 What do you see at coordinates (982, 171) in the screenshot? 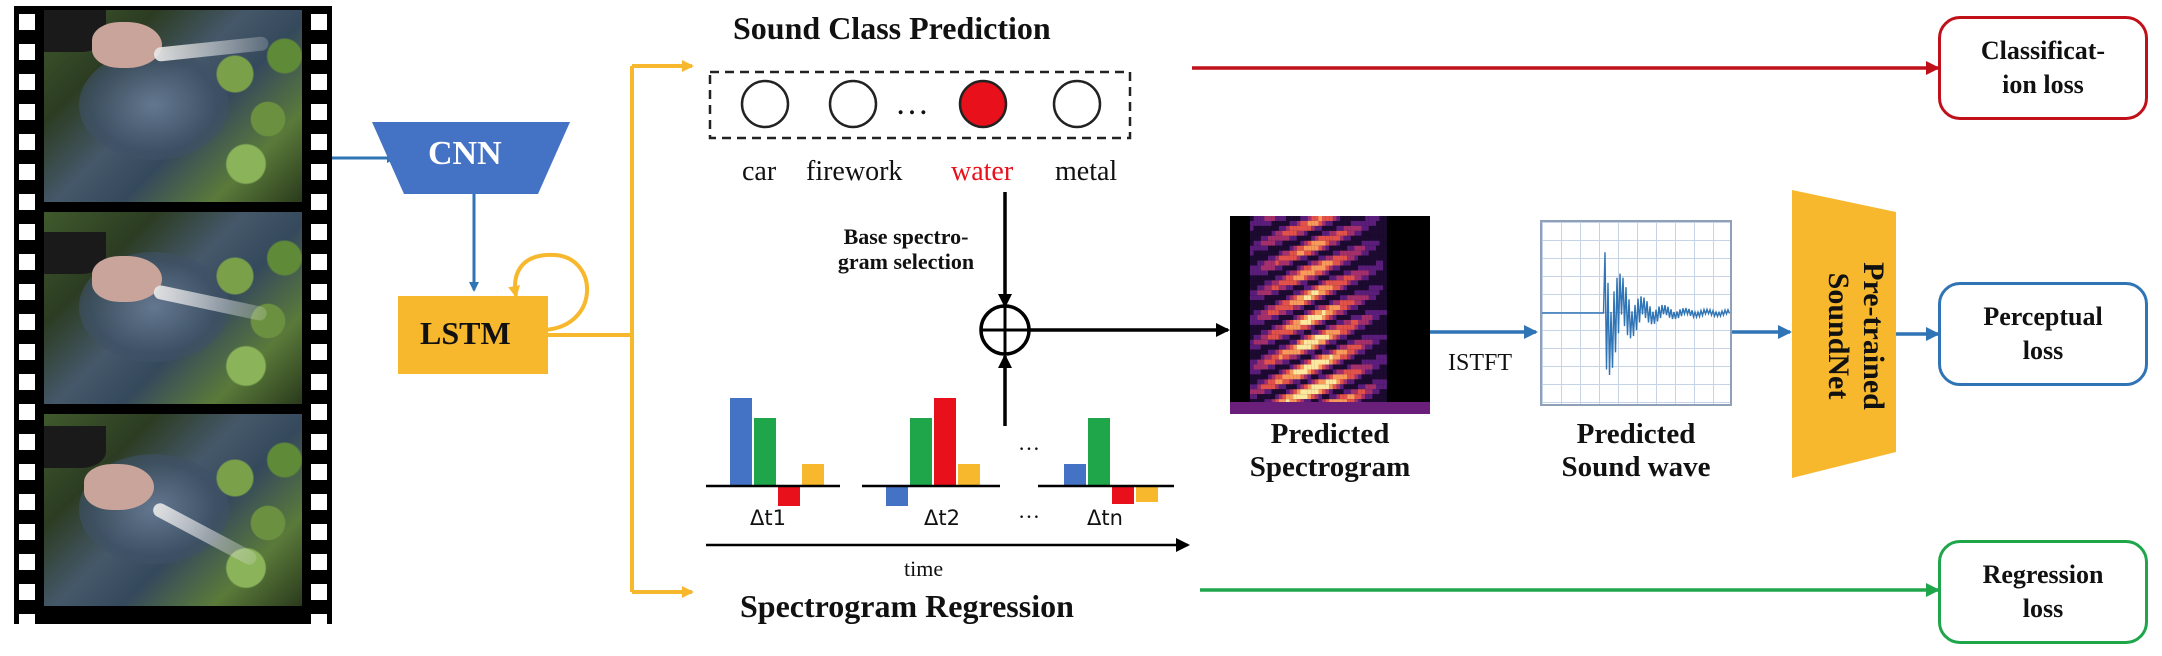
I see `class-label-water: water` at bounding box center [982, 171].